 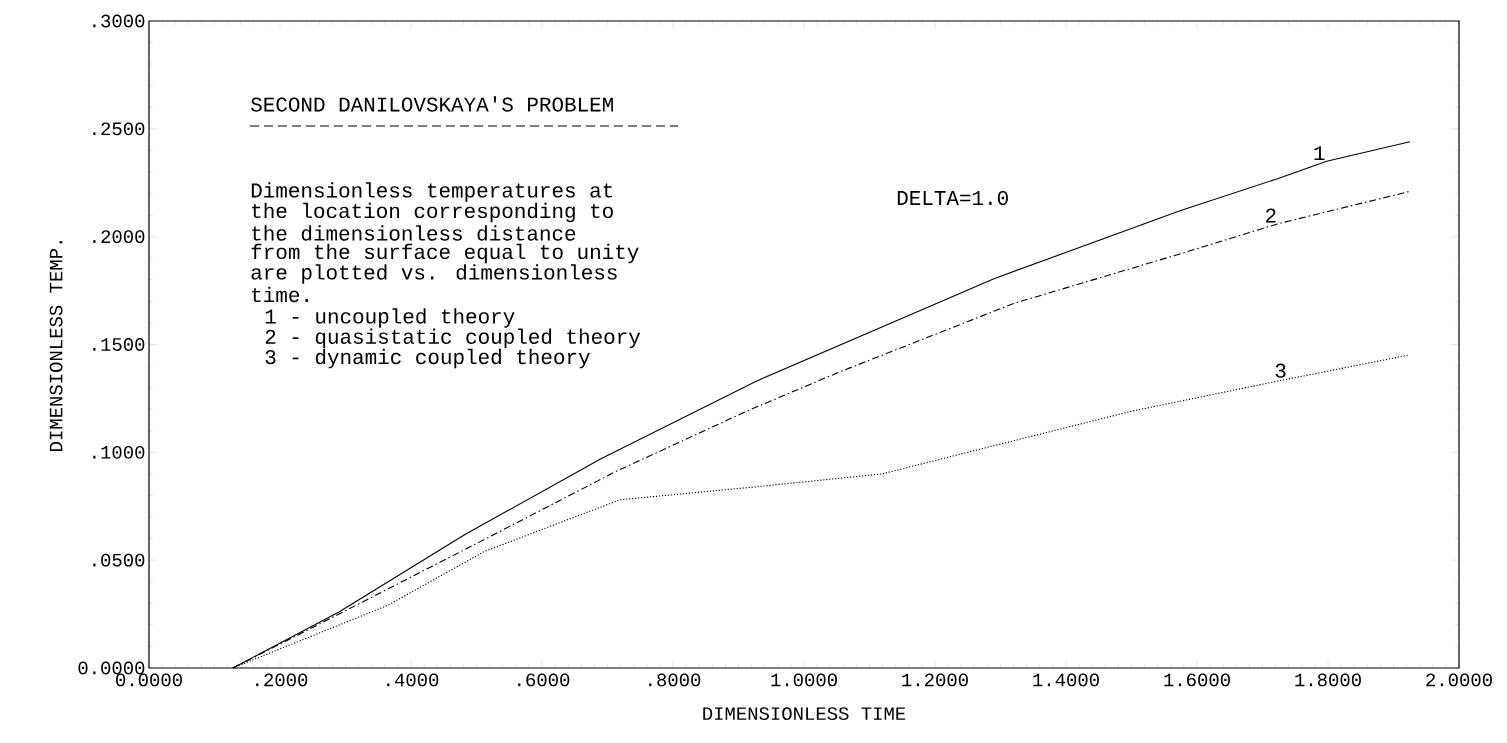 I want to click on annotation: 3 - dynamic coupled theory, so click(x=427, y=358).